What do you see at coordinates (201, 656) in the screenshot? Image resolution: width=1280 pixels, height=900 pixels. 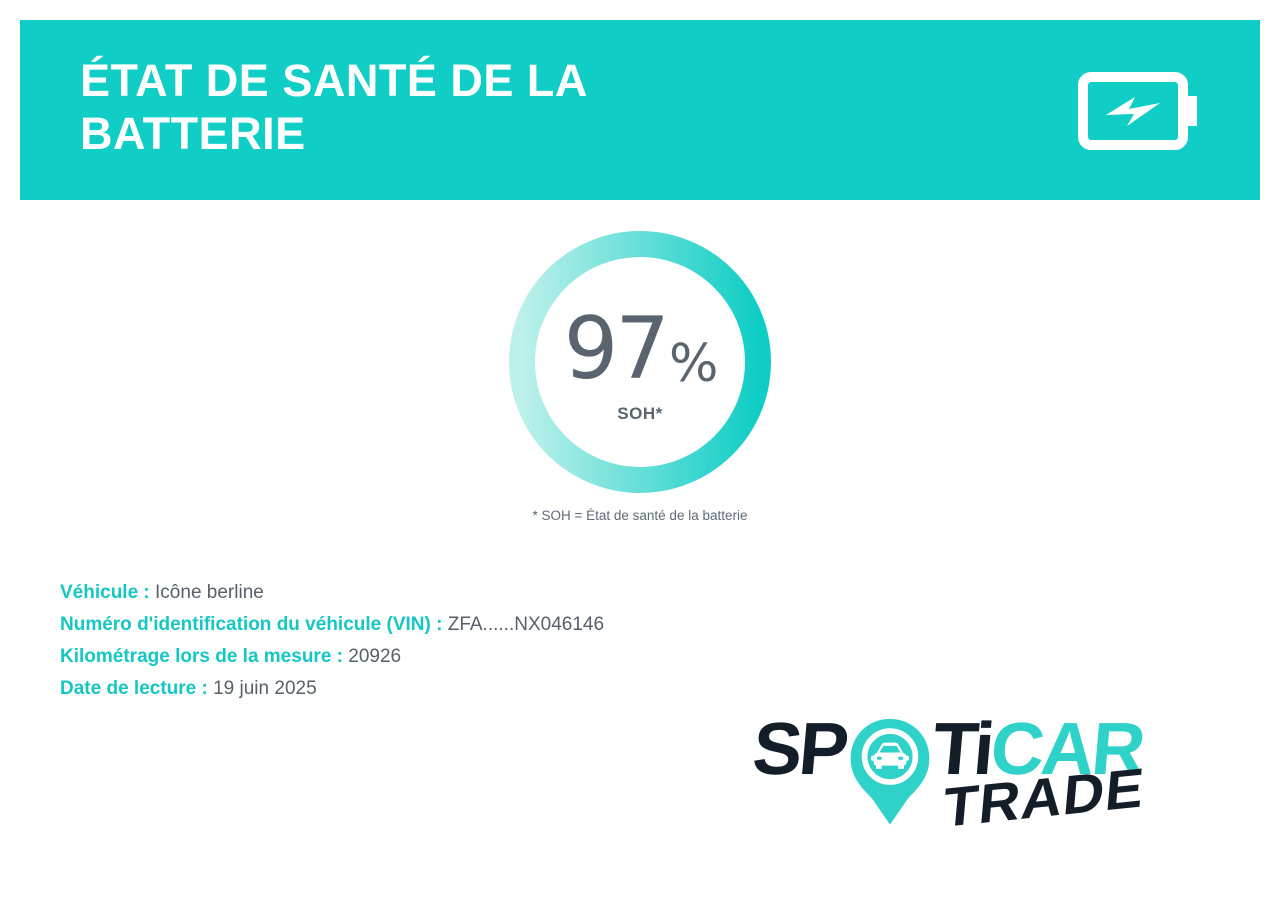 I see `detail-label: Kilométrage lors de la mesure :` at bounding box center [201, 656].